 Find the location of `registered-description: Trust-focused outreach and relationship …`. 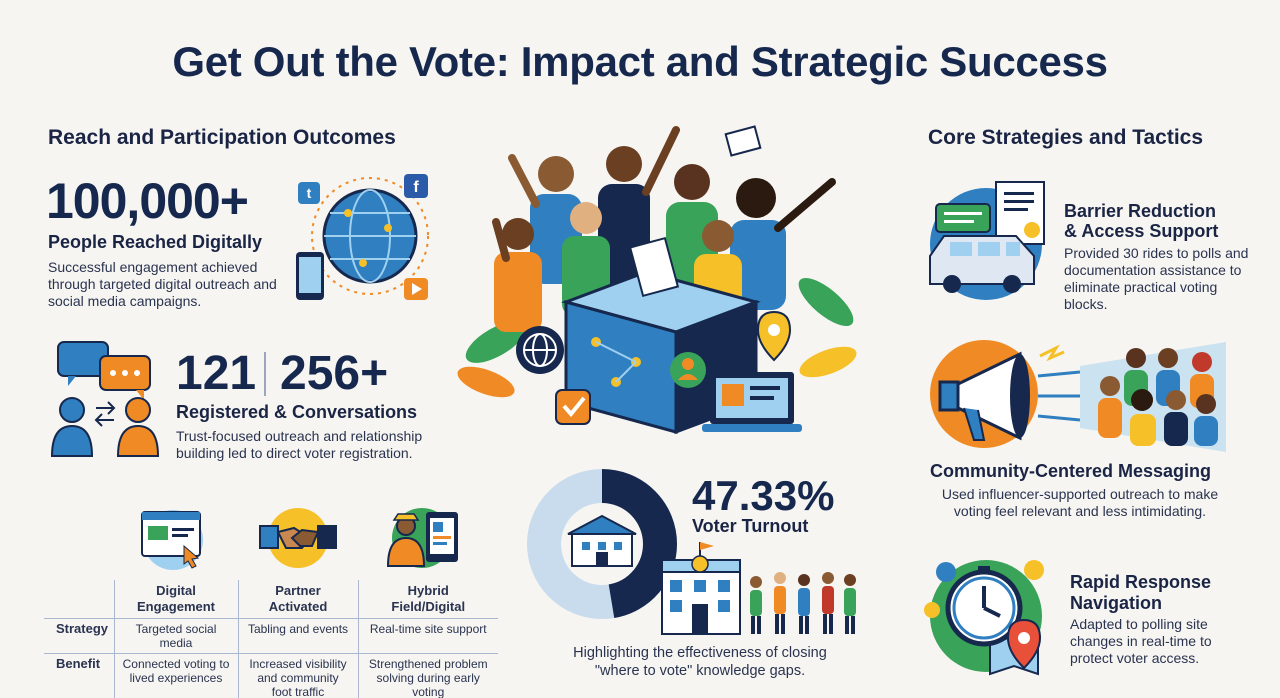

registered-description: Trust-focused outreach and relationship … is located at coordinates (299, 444).